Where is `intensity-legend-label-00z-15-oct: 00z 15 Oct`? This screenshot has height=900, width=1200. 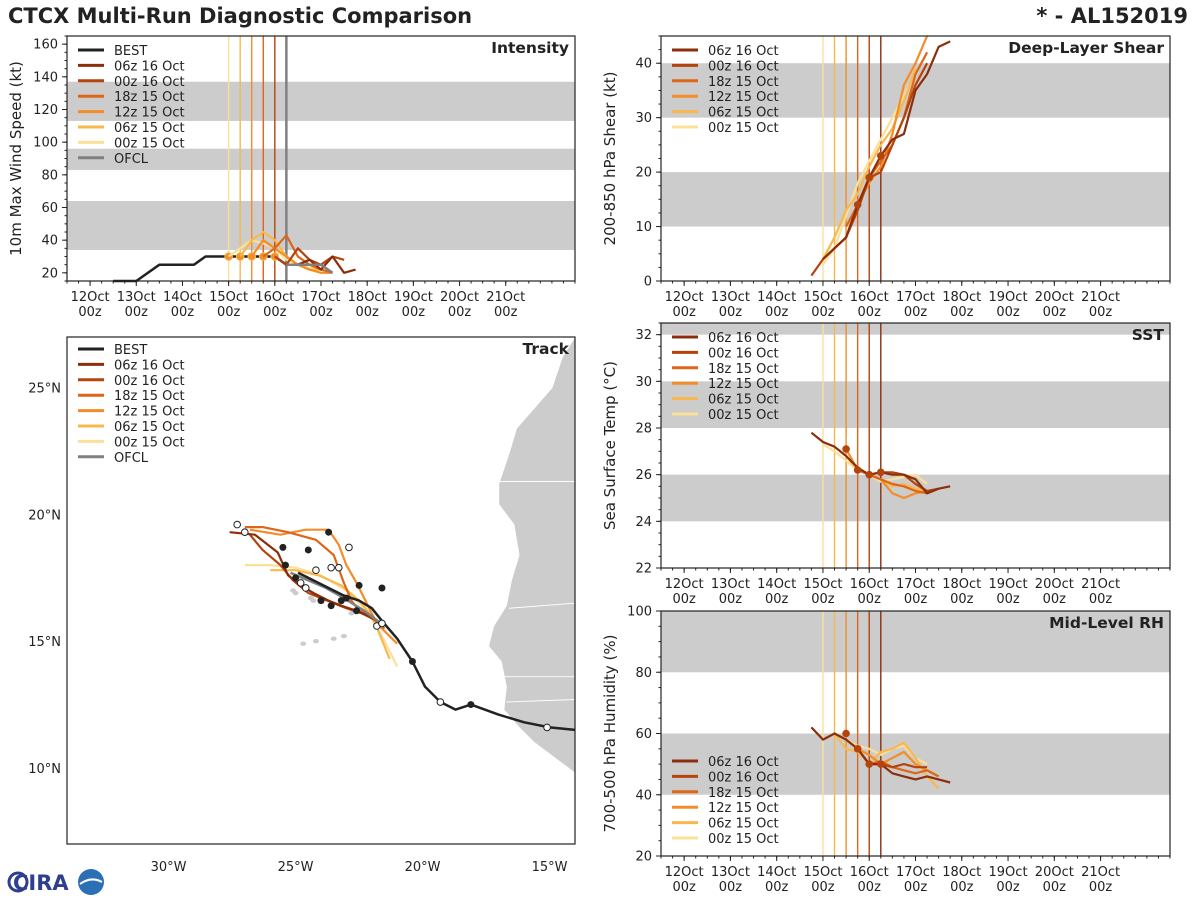 intensity-legend-label-00z-15-oct: 00z 15 Oct is located at coordinates (149, 143).